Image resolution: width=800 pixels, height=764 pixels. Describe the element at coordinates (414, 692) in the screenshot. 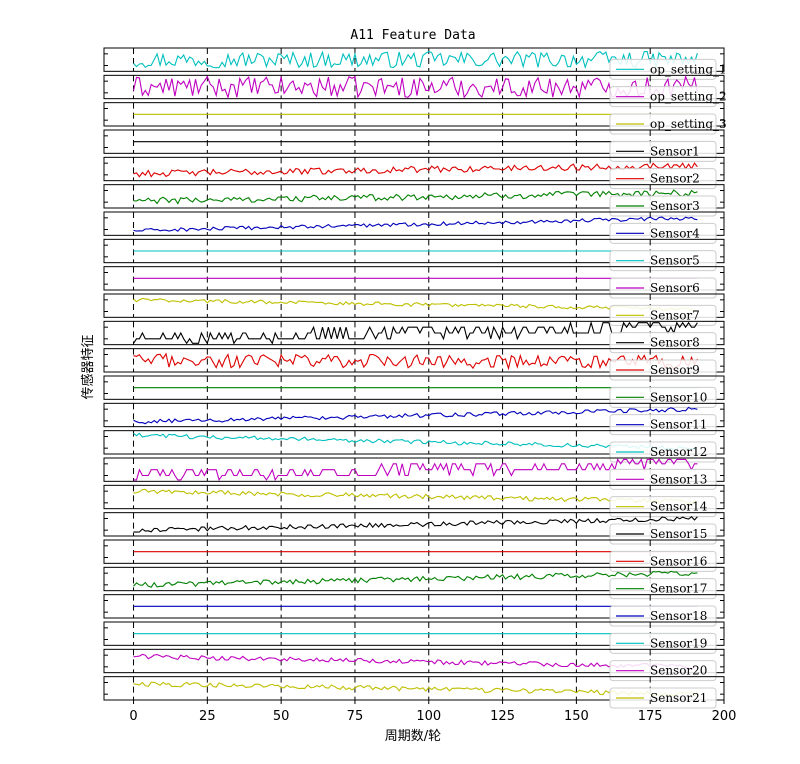

I see `panel-Sensor21: Sensor21` at that location.